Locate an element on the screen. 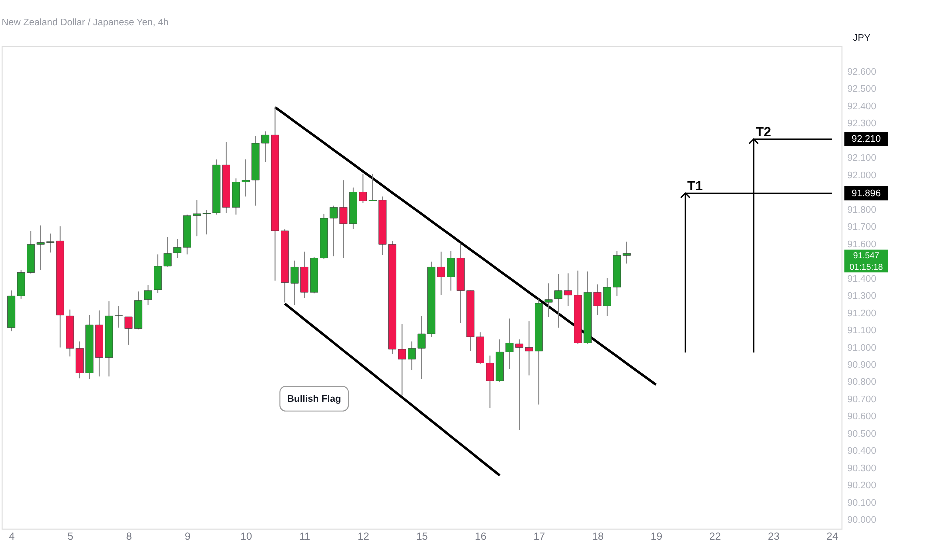 The image size is (932, 550). y-axis-title: JPY is located at coordinates (862, 38).